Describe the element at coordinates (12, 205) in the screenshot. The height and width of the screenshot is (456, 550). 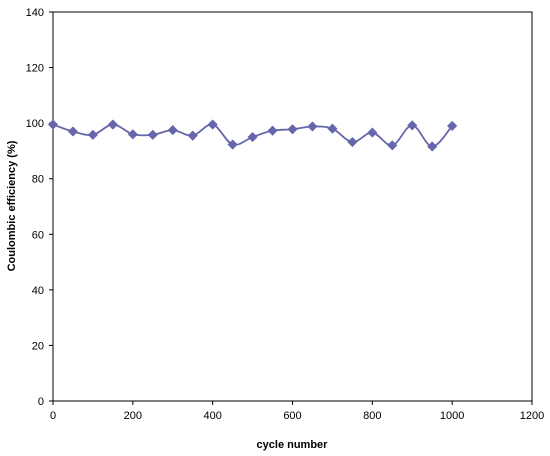
I see `y-axis-title: Coulombic efficiency (%)` at that location.